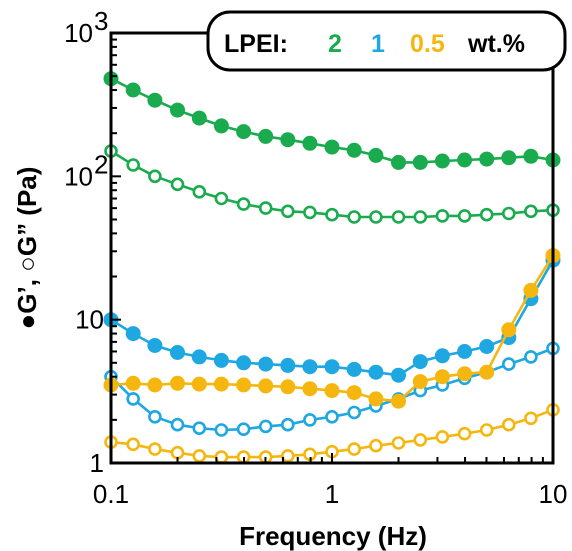 The width and height of the screenshot is (572, 551). I want to click on x-tick-label: 10, so click(553, 494).